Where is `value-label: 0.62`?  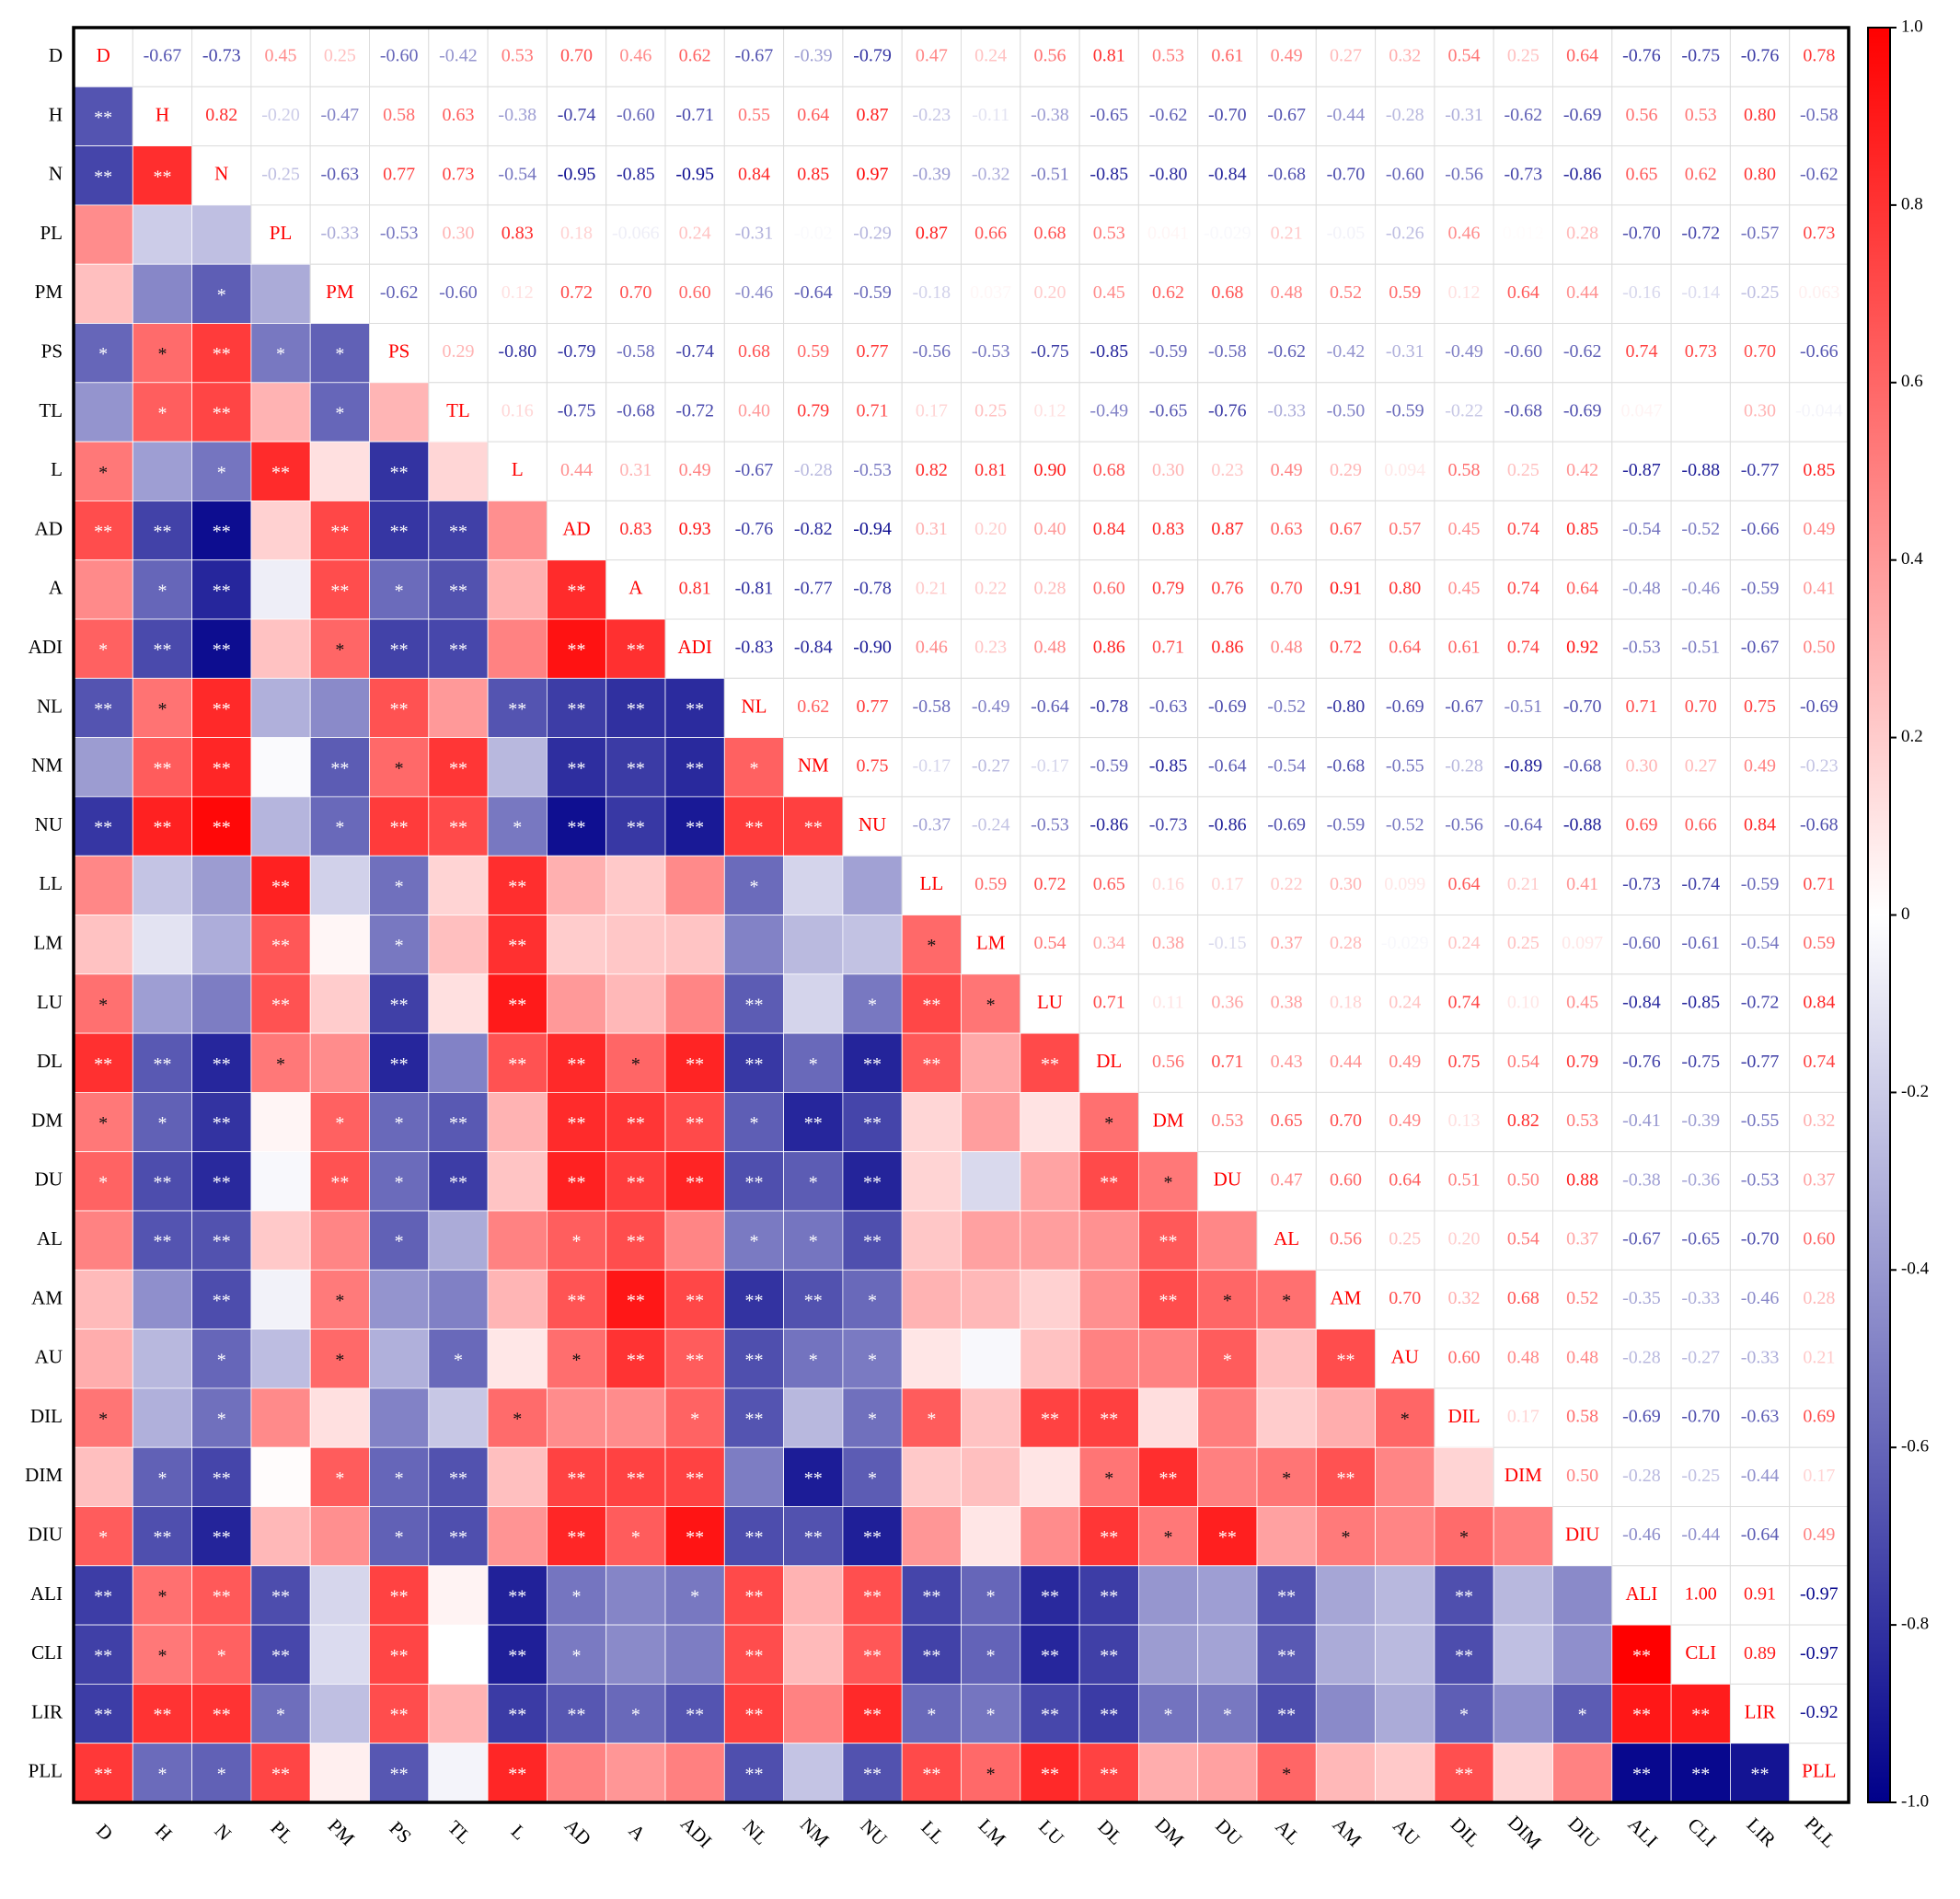 value-label: 0.62 is located at coordinates (695, 56).